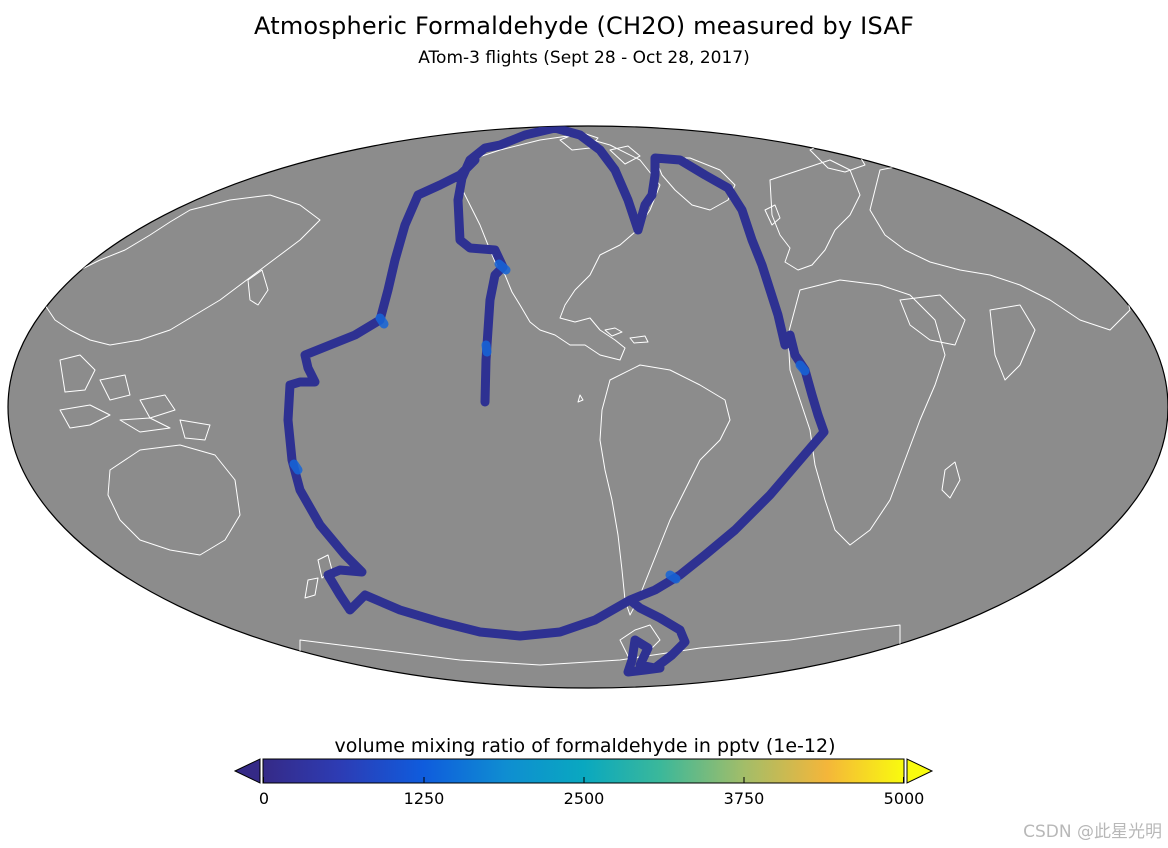 This screenshot has width=1168, height=848. What do you see at coordinates (613, 365) in the screenshot?
I see `caribbean-coastline` at bounding box center [613, 365].